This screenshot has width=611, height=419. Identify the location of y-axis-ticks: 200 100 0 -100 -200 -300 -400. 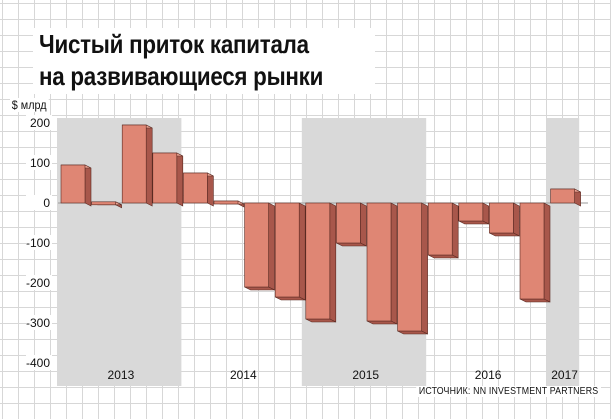
(39, 242).